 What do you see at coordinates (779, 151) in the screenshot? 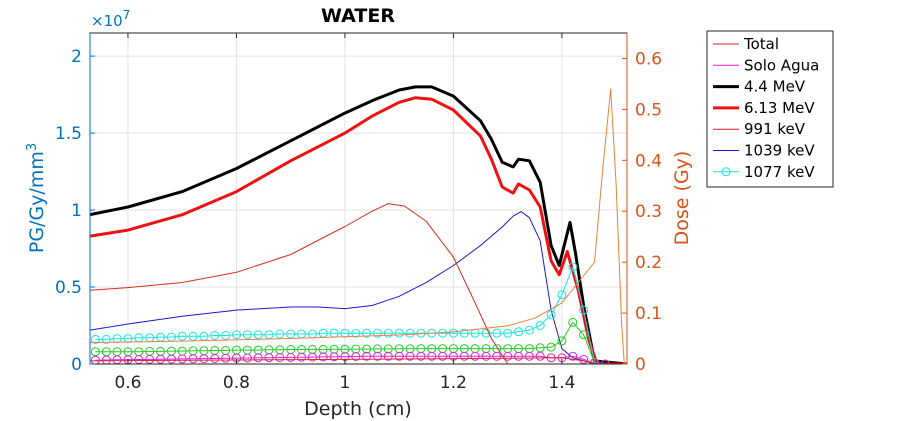
I see `legend-label: 1039 keV` at bounding box center [779, 151].